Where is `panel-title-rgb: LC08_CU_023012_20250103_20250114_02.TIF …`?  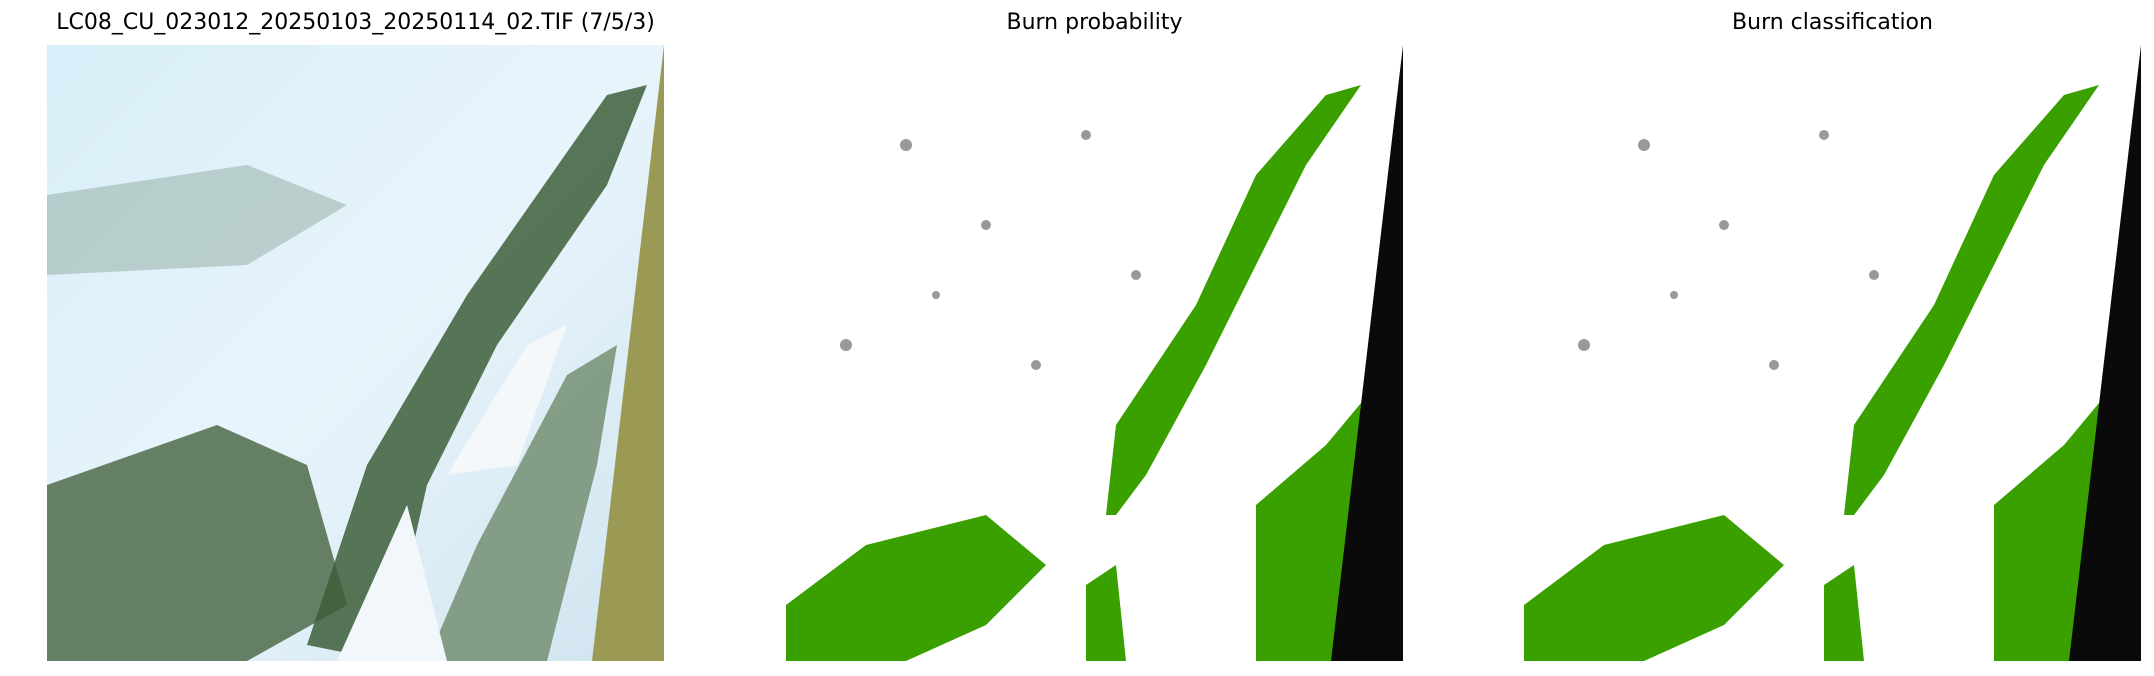
panel-title-rgb: LC08_CU_023012_20250103_20250114_02.TIF … is located at coordinates (355, 22).